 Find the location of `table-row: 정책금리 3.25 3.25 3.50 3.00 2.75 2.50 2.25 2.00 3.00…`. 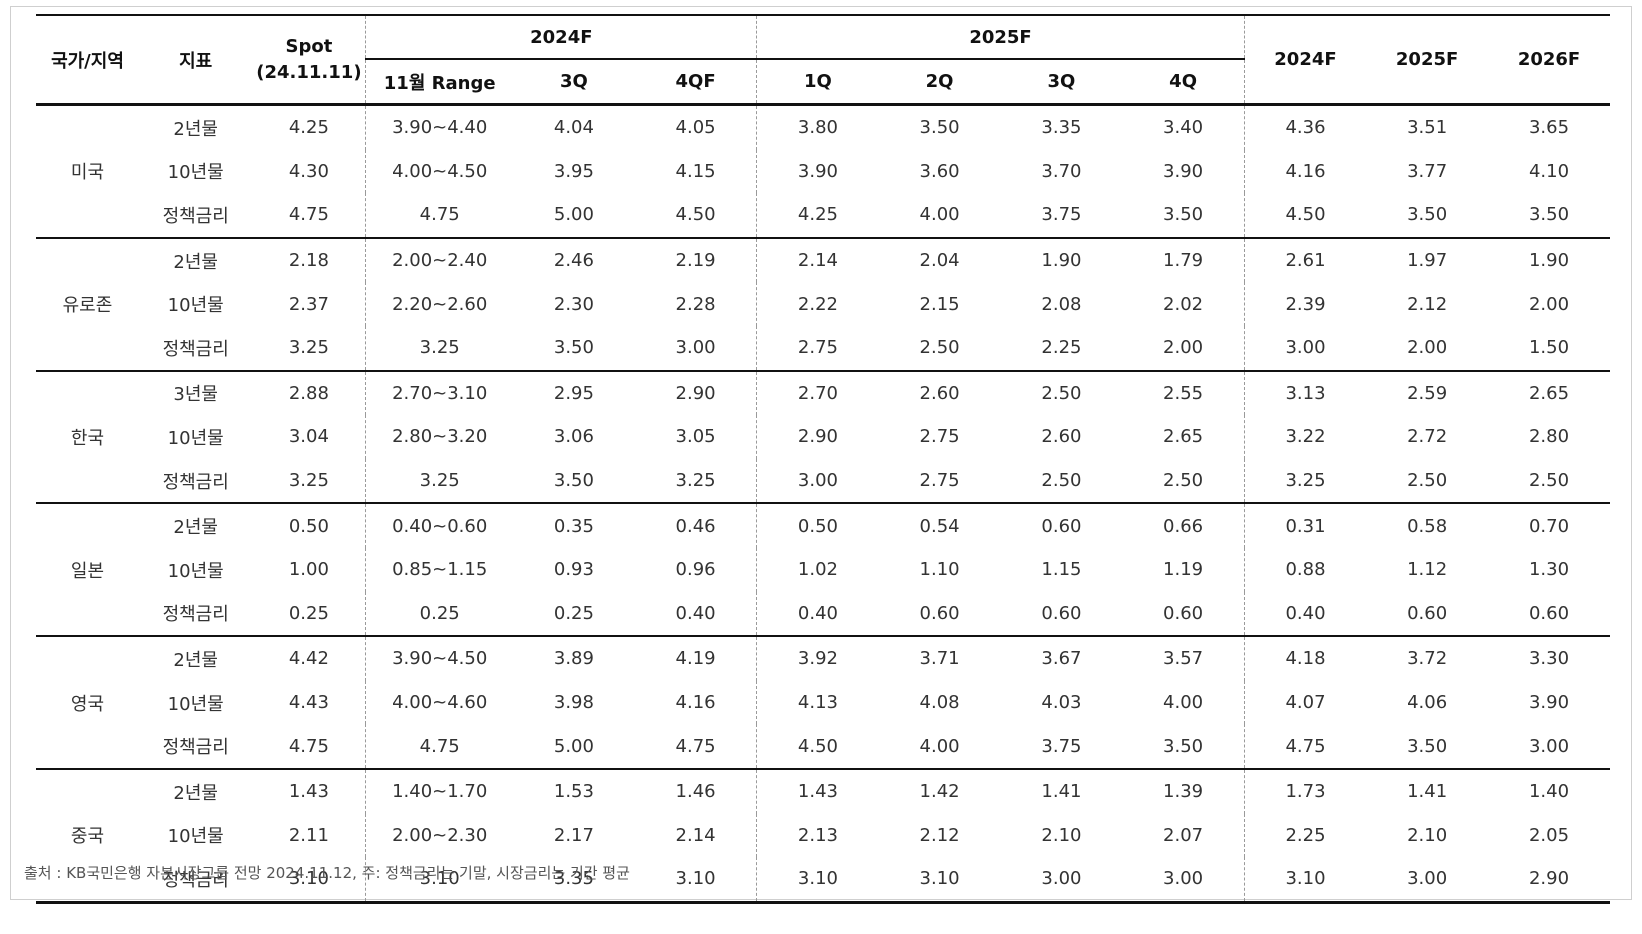

table-row: 정책금리 3.25 3.25 3.50 3.00 2.75 2.50 2.25 2.00 3.00… is located at coordinates (823, 348).